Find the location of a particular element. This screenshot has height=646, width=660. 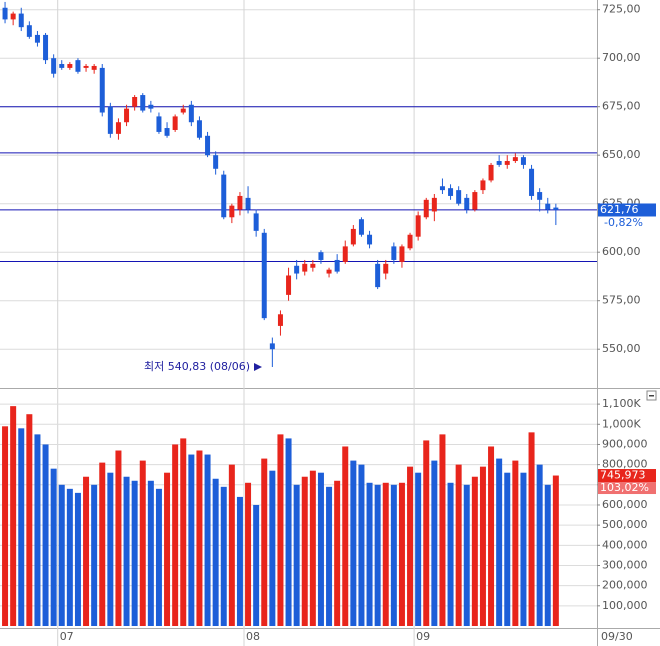

y-tick-label: 300,000 is located at coordinates (625, 564).